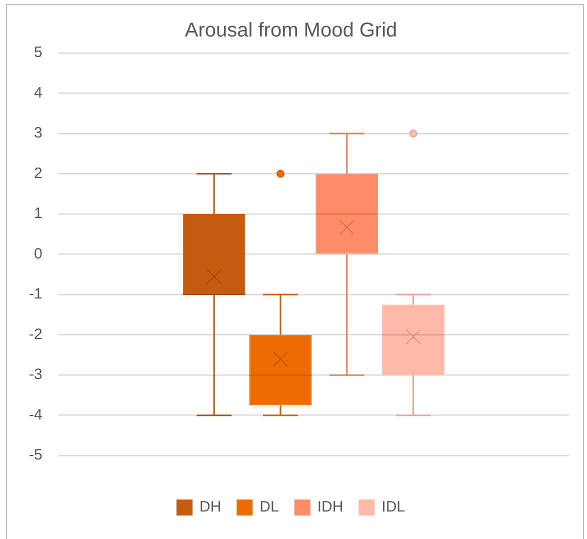 This screenshot has height=539, width=587. Describe the element at coordinates (35, 415) in the screenshot. I see `y-tick-label: -4` at that location.